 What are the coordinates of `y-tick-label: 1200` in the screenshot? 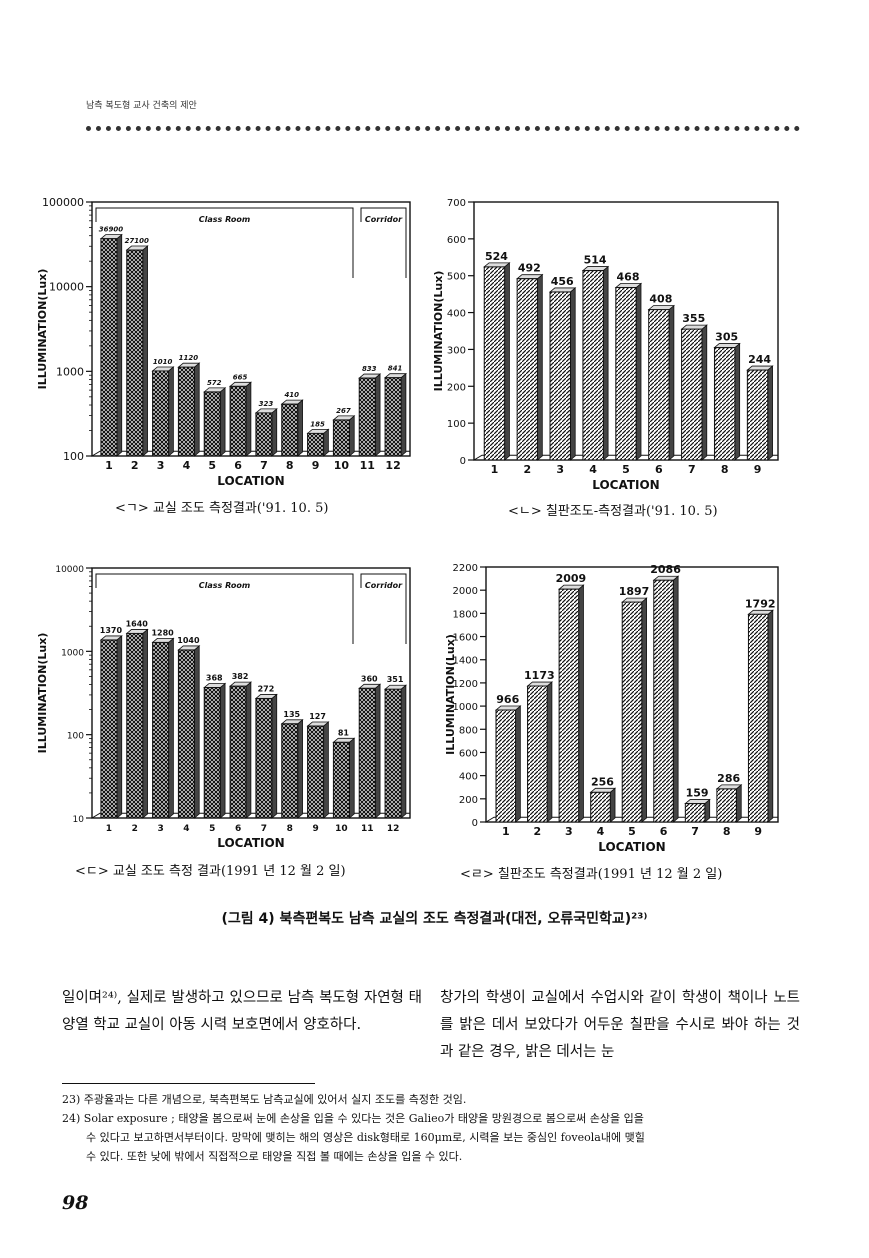 It's located at (465, 684).